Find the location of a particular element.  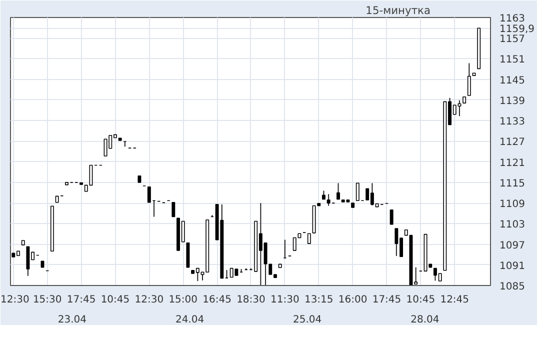

y-tick-label: 1145 is located at coordinates (512, 80).